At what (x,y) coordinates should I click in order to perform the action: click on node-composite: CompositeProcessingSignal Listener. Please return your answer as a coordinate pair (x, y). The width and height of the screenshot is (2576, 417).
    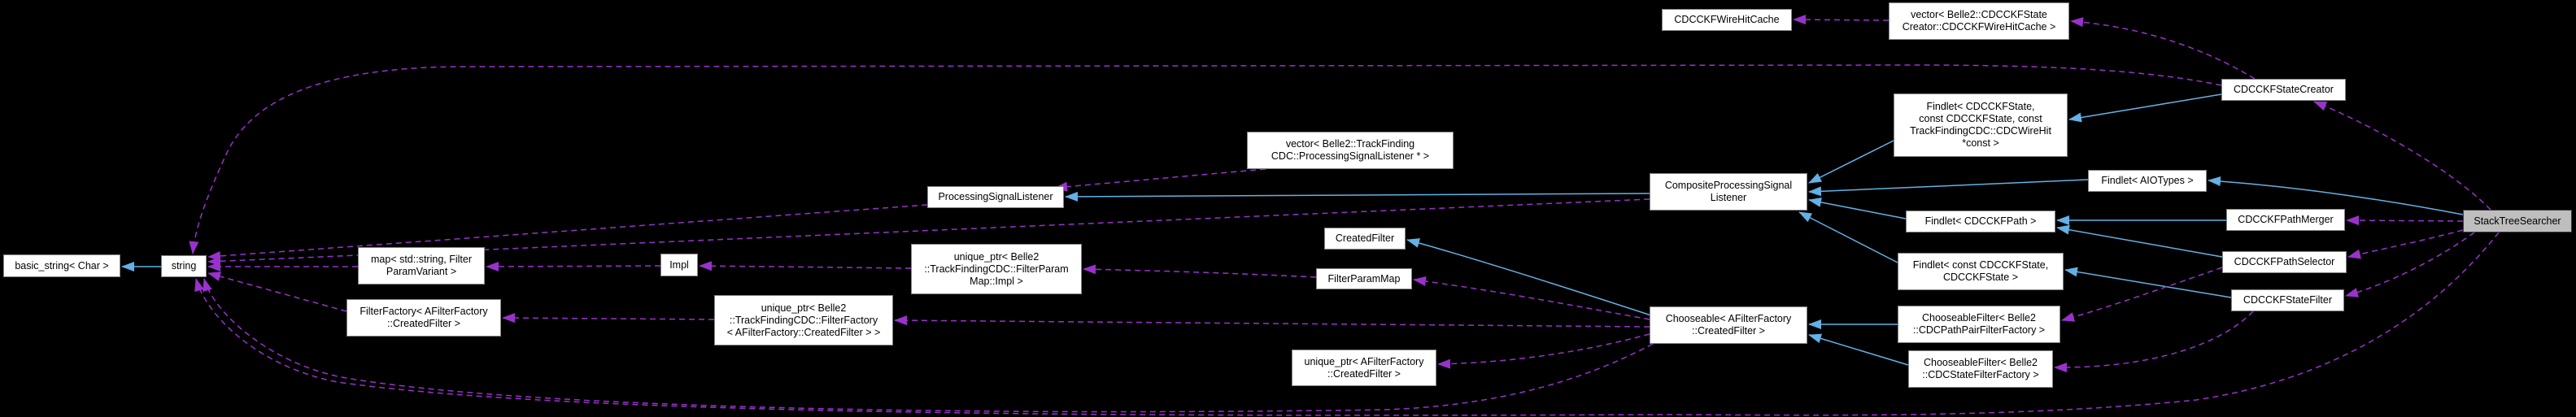
    Looking at the image, I should click on (1728, 192).